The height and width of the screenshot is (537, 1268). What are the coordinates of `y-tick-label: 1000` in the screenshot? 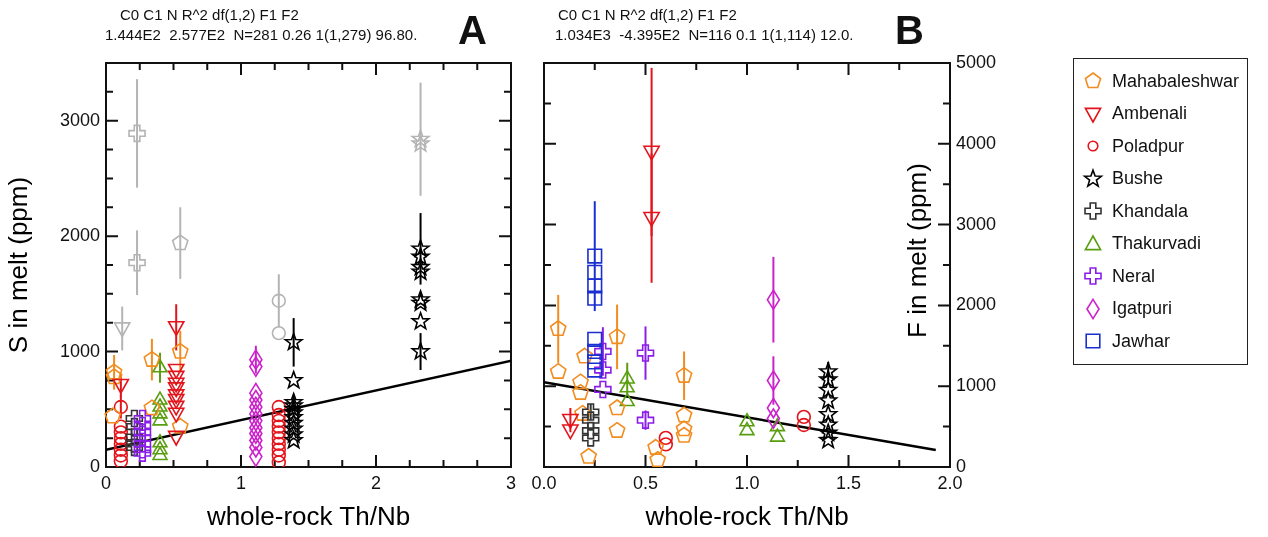 It's located at (79, 350).